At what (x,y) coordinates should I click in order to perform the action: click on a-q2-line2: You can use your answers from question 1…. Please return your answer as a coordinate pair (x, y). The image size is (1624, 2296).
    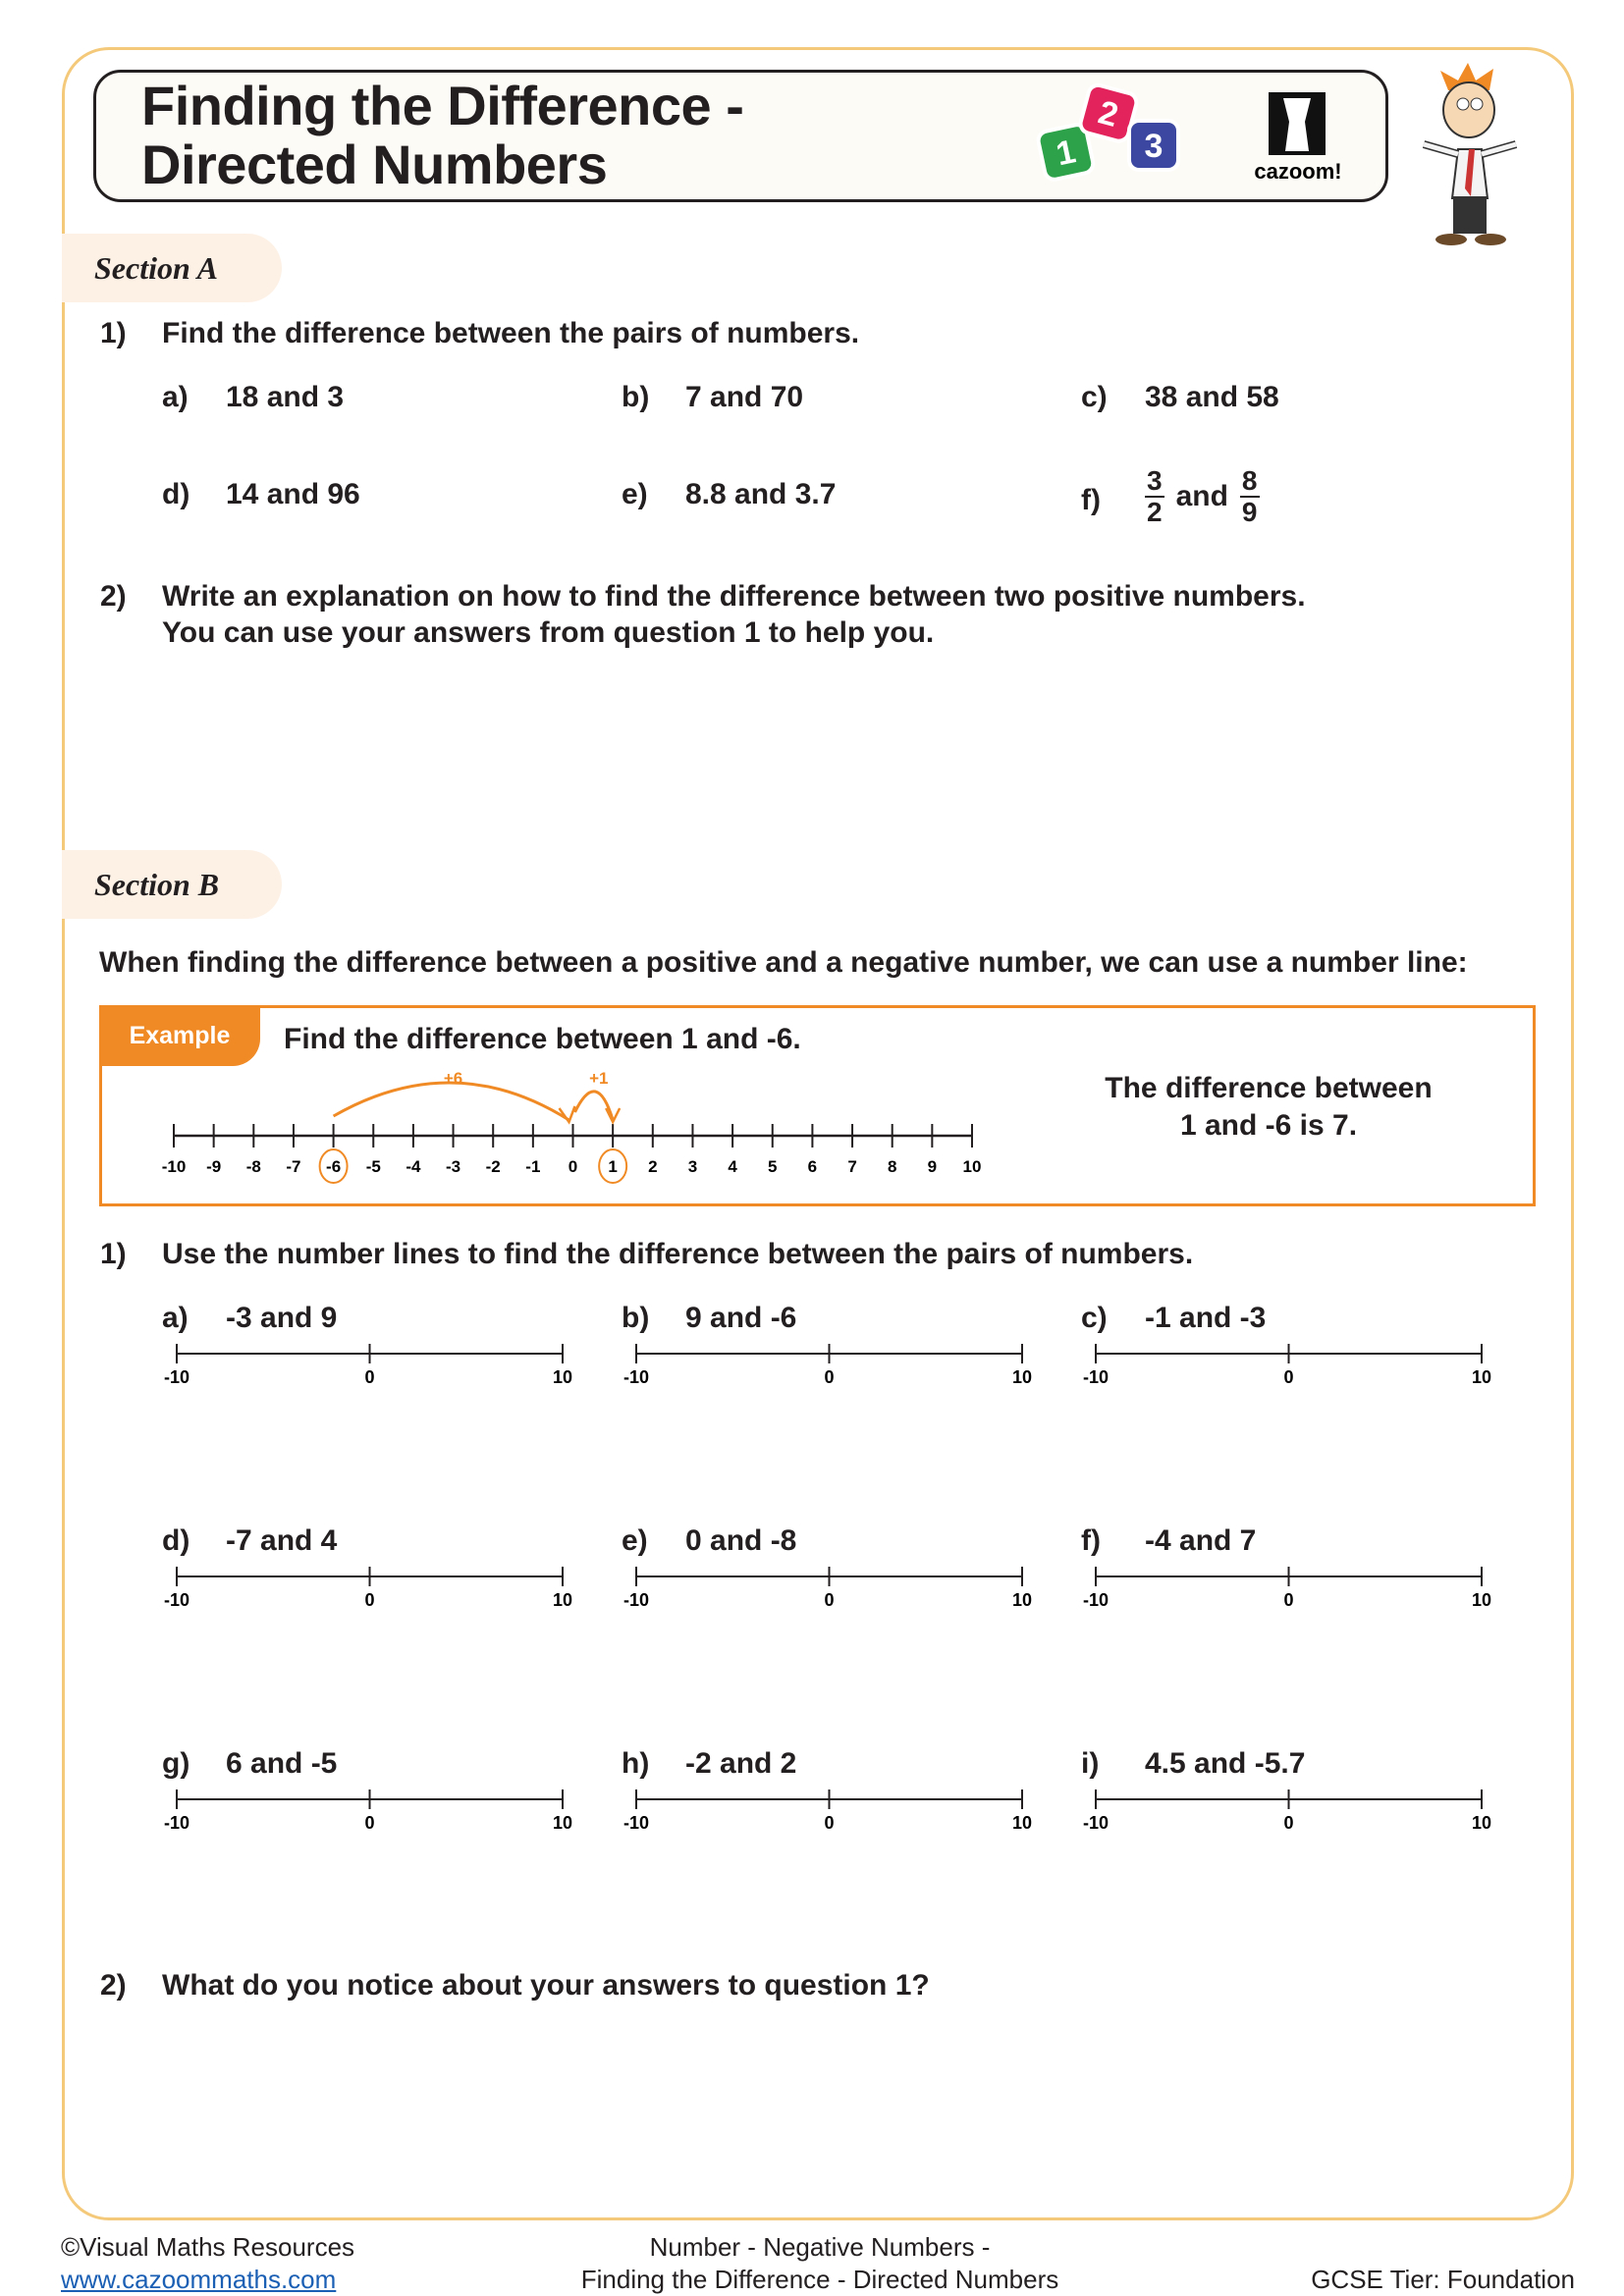
    Looking at the image, I should click on (548, 632).